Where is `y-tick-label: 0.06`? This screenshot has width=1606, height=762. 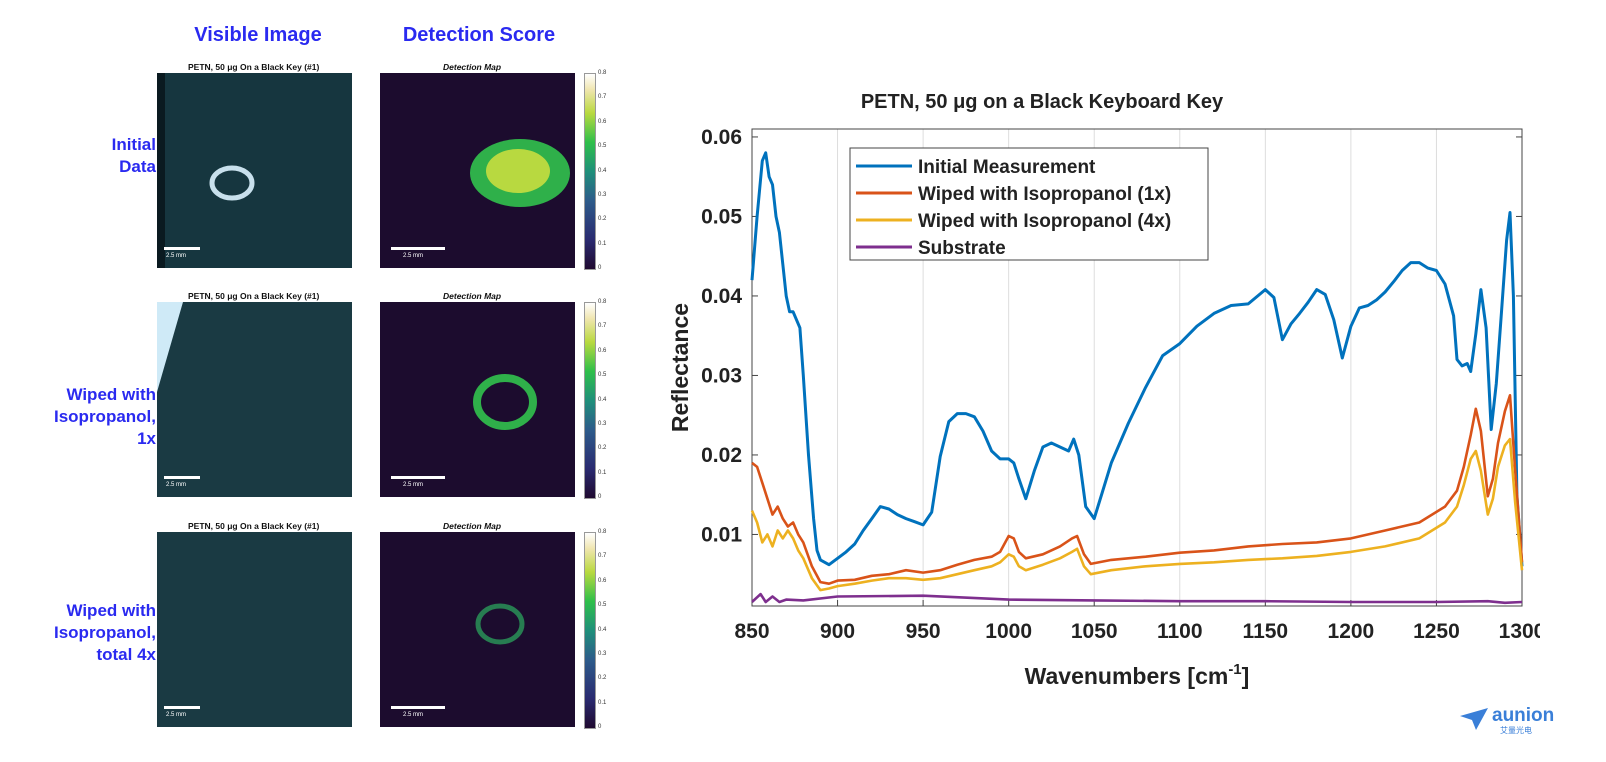 y-tick-label: 0.06 is located at coordinates (721, 137).